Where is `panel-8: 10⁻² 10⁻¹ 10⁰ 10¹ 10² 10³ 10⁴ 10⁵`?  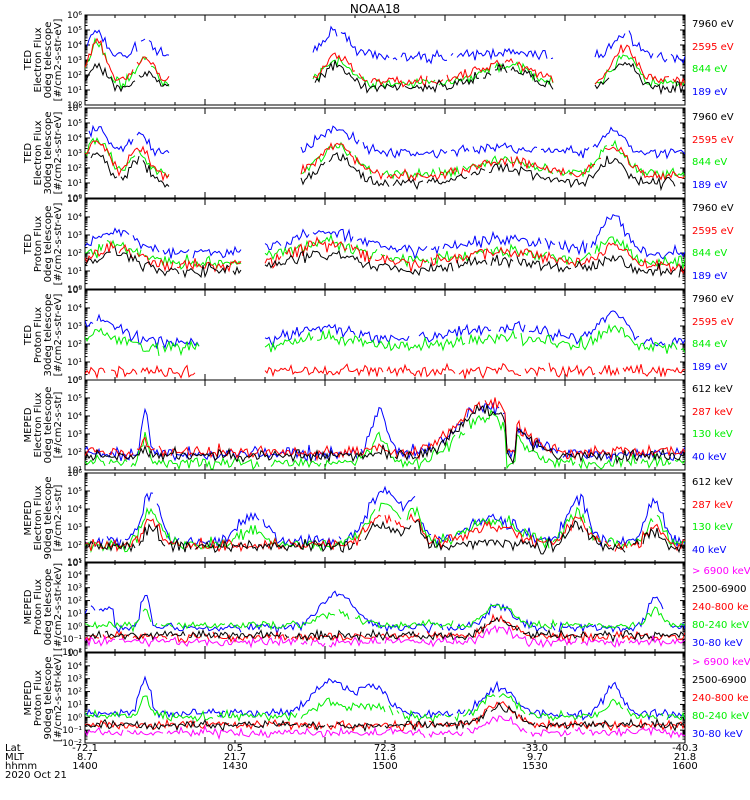 panel-8: 10⁻² 10⁻¹ 10⁰ 10¹ 10² 10³ 10⁴ 10⁵ is located at coordinates (374, 699).